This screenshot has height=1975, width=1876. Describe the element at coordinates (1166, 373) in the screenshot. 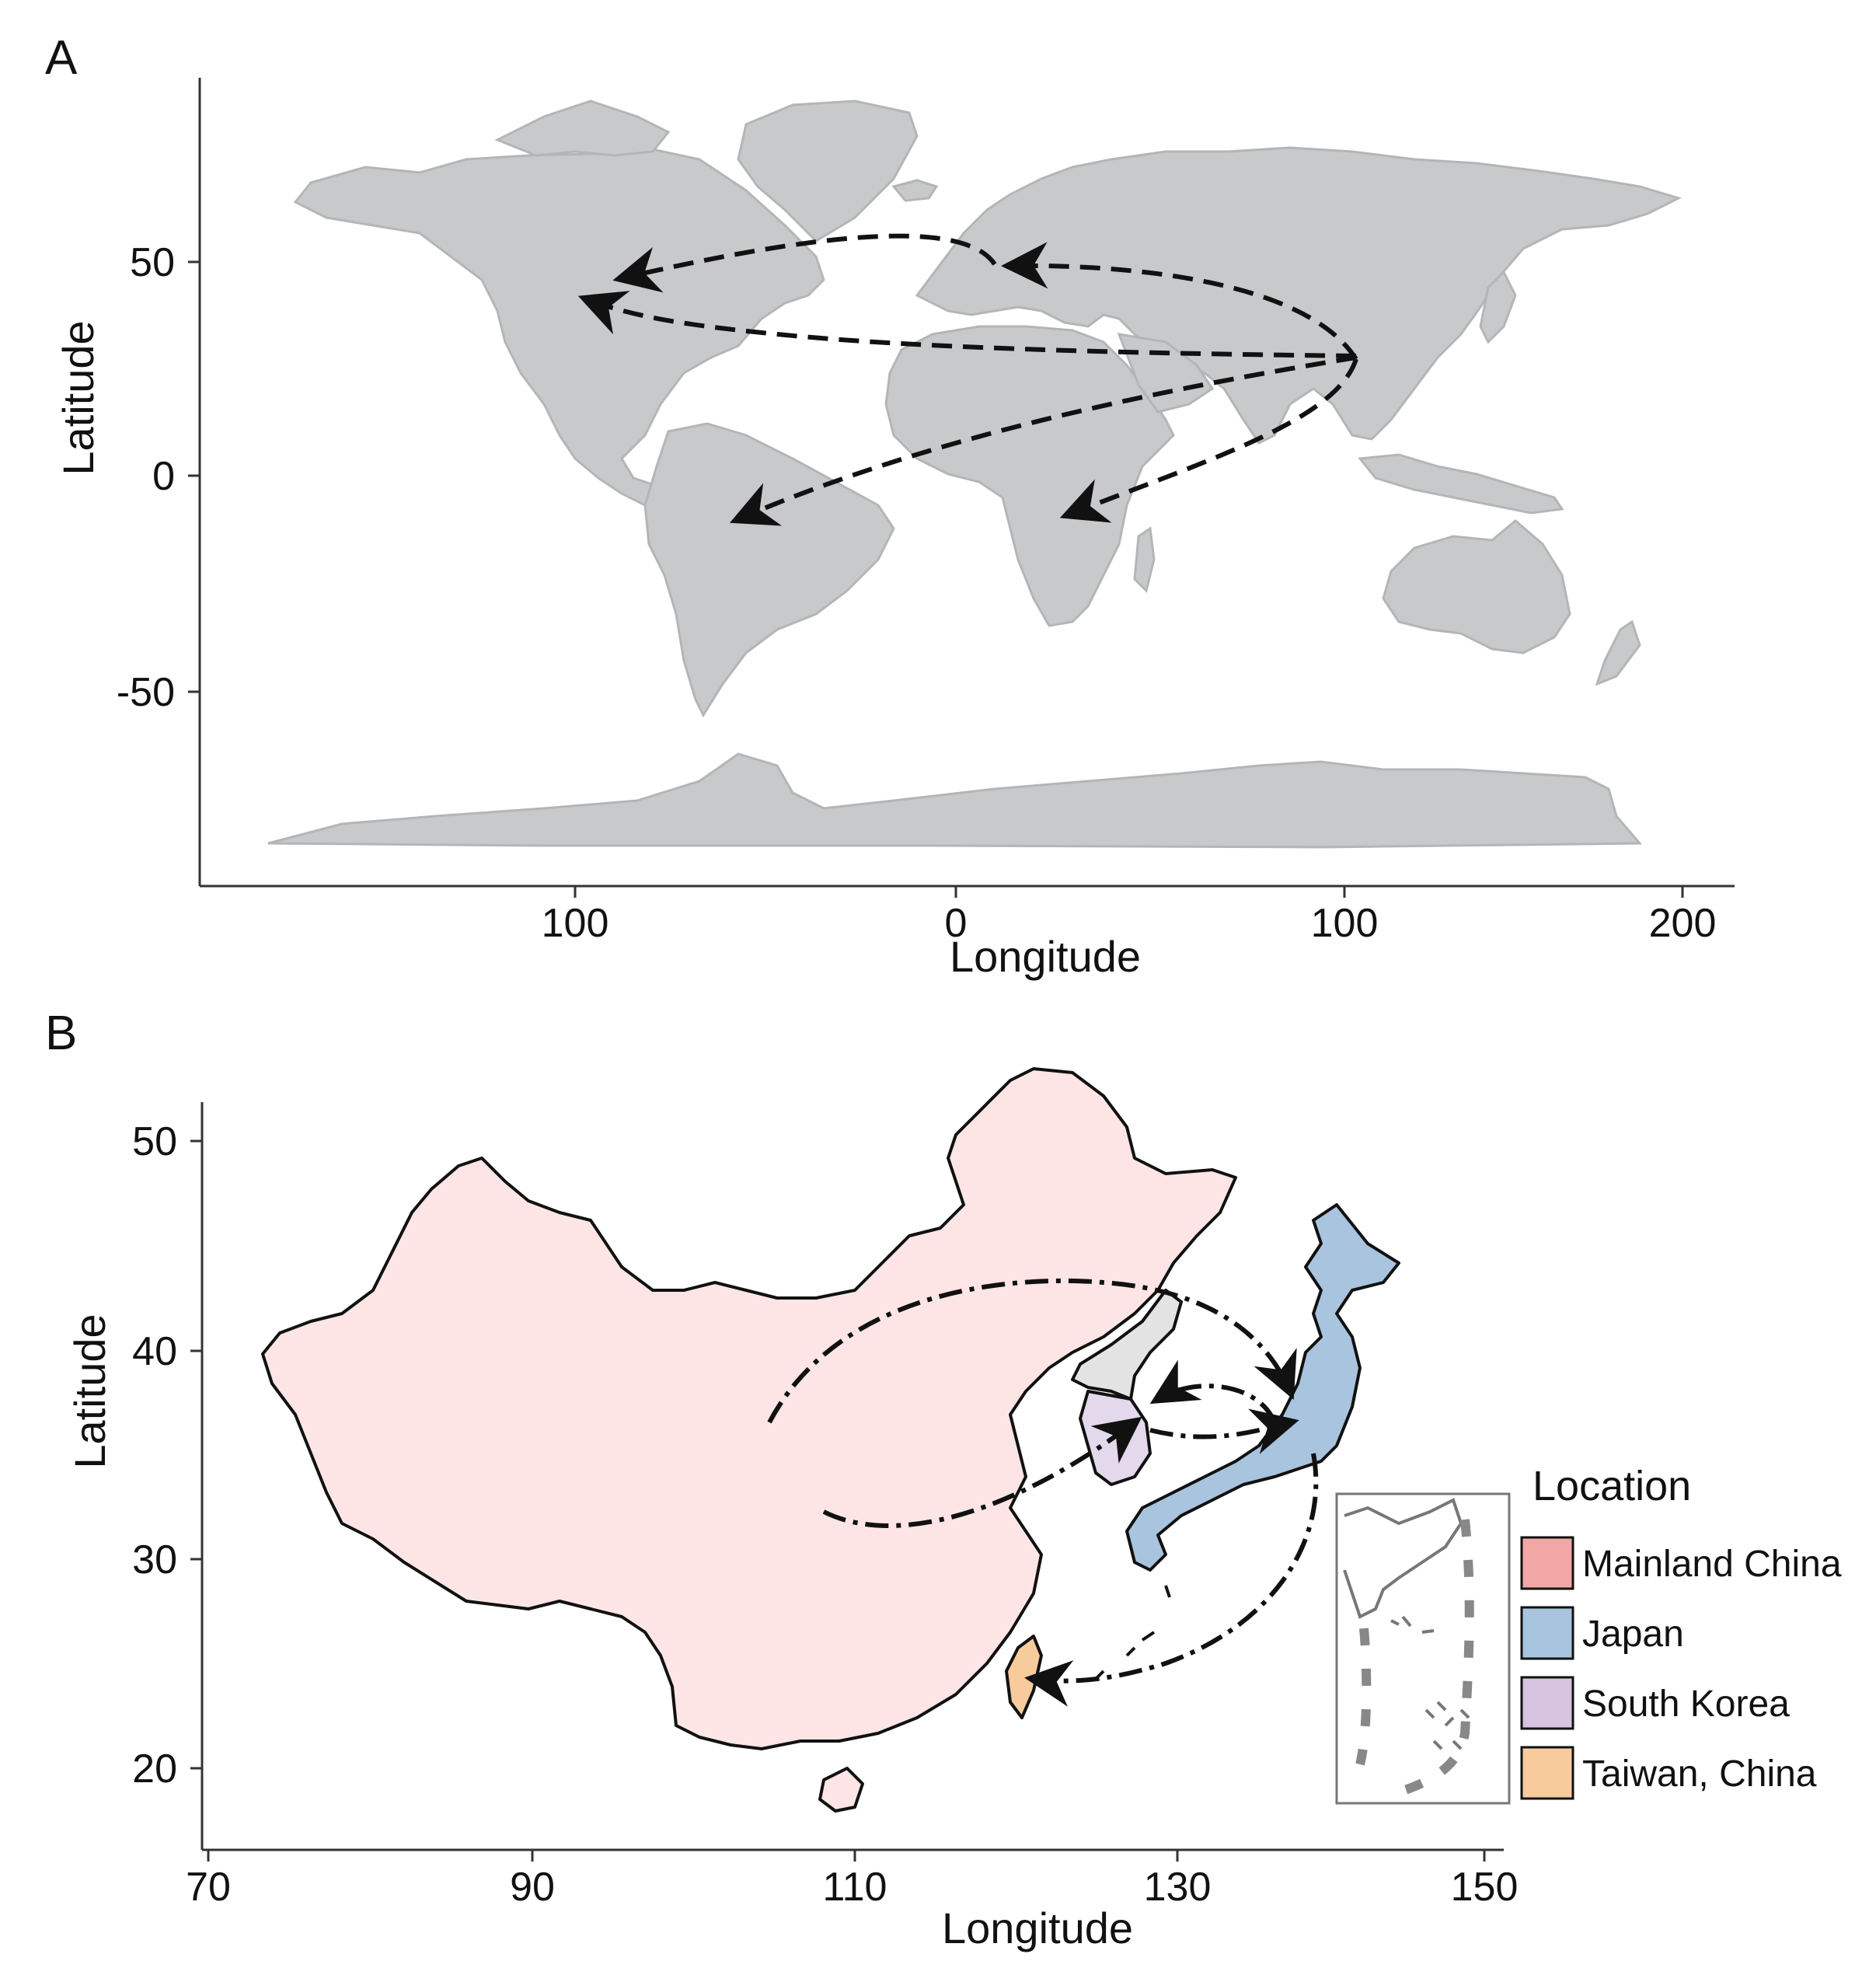

I see `arabia` at that location.